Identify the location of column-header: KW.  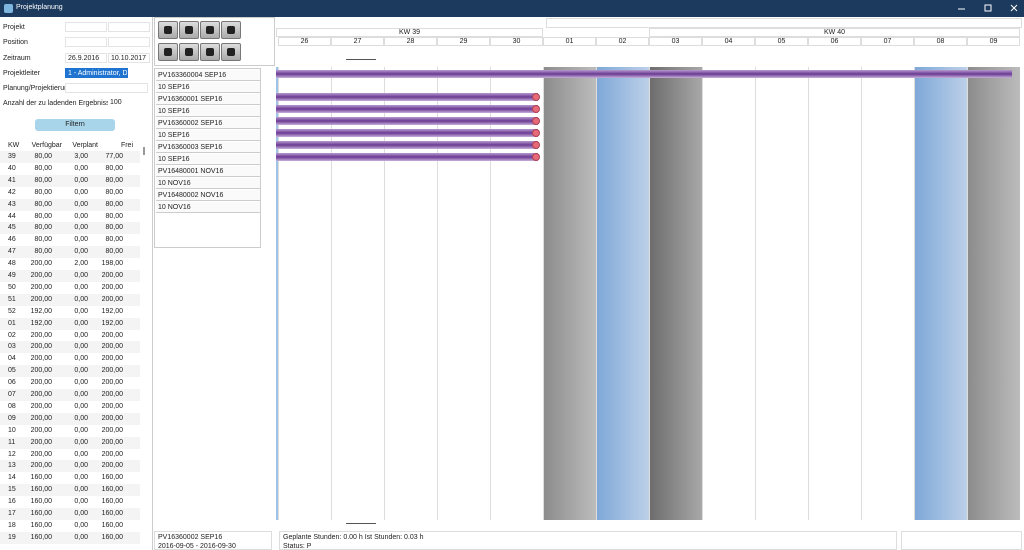
(14, 145).